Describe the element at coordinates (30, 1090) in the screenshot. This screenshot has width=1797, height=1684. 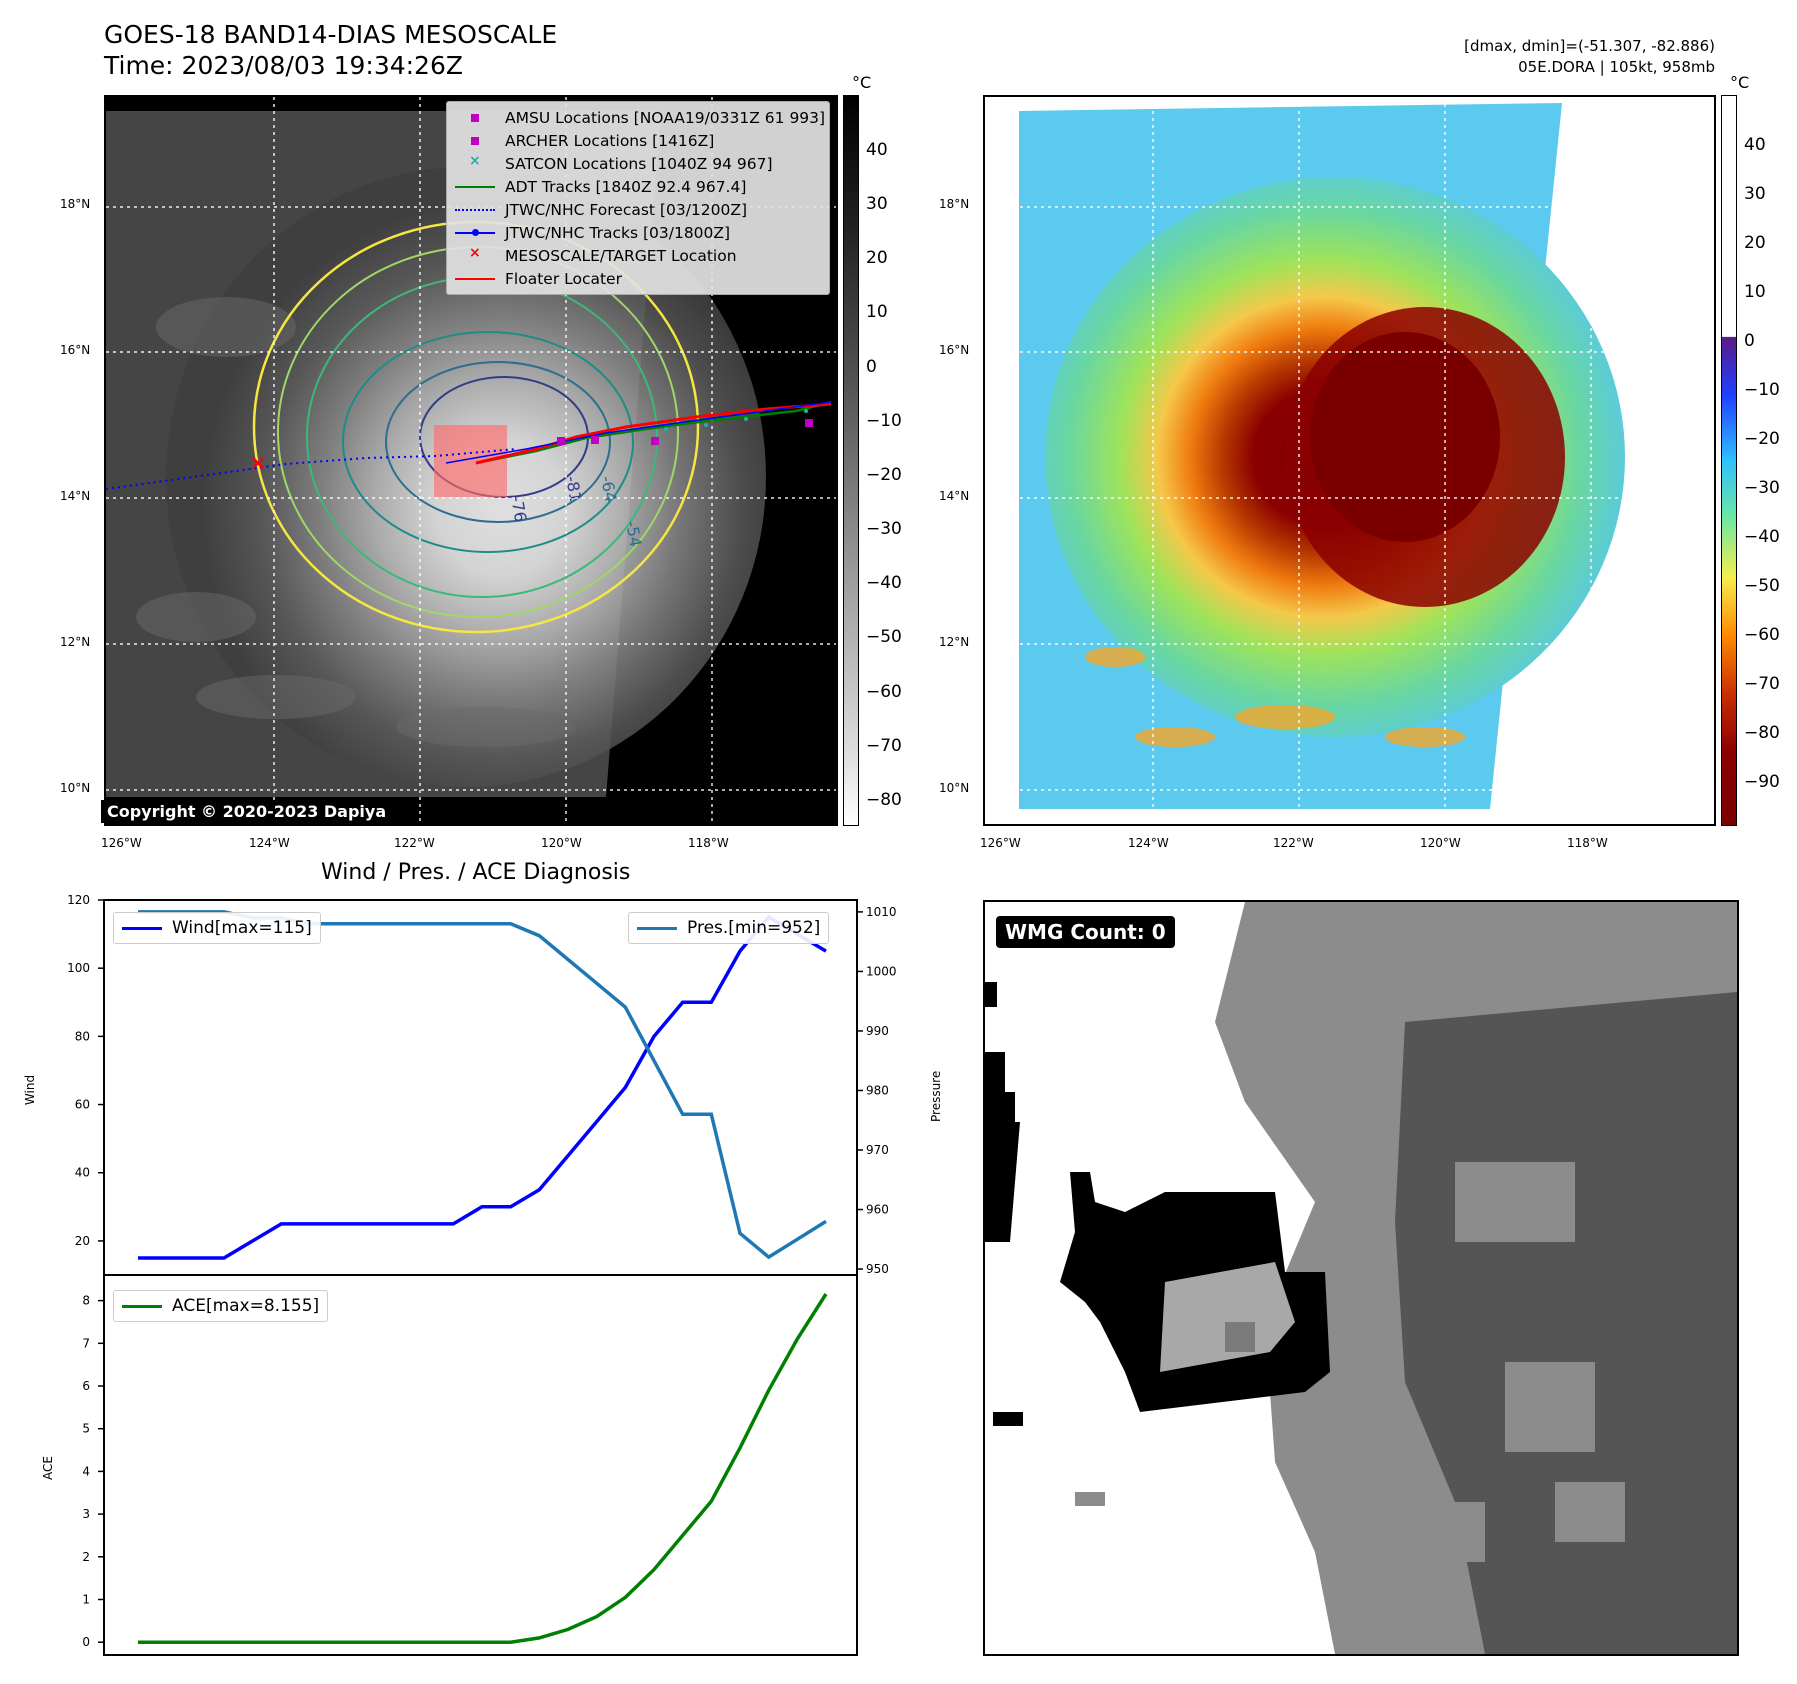
I see `wind-axis-label: Wind` at that location.